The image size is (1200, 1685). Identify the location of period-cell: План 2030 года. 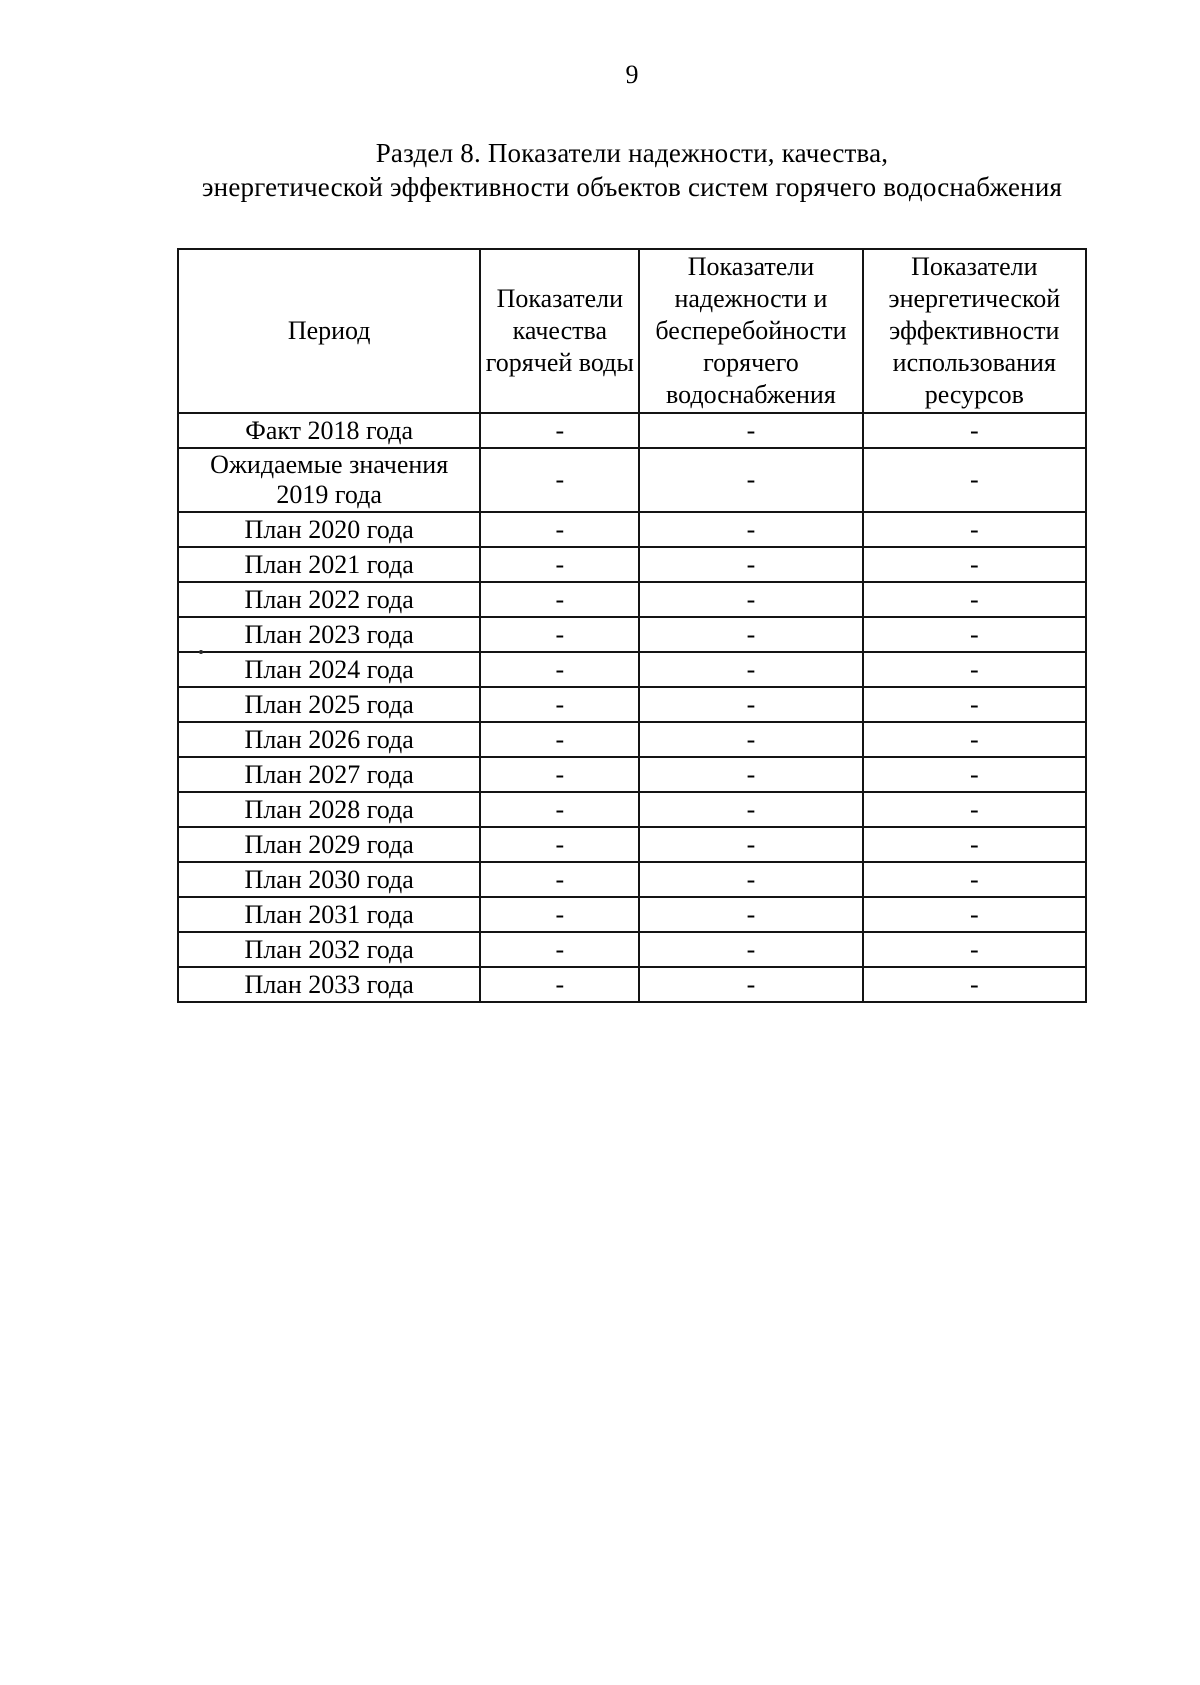
(329, 879).